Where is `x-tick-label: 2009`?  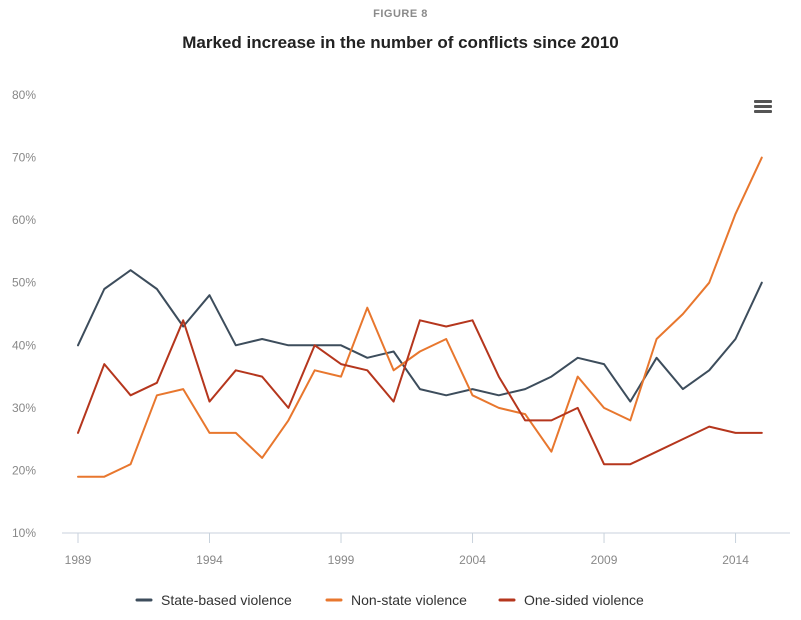 x-tick-label: 2009 is located at coordinates (604, 560).